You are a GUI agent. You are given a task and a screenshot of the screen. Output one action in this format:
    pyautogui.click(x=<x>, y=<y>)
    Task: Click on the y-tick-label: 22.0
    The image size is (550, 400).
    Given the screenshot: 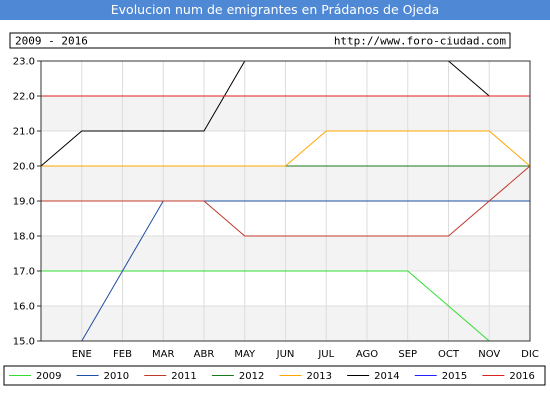 What is the action you would take?
    pyautogui.click(x=24, y=97)
    